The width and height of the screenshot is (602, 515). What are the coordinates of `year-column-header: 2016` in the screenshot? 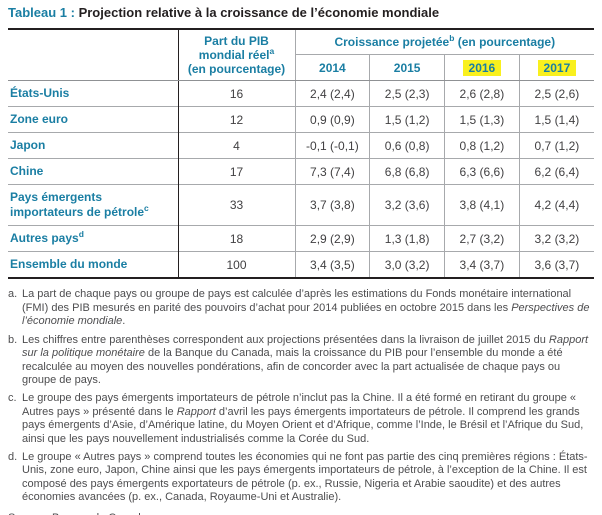 It's located at (482, 68).